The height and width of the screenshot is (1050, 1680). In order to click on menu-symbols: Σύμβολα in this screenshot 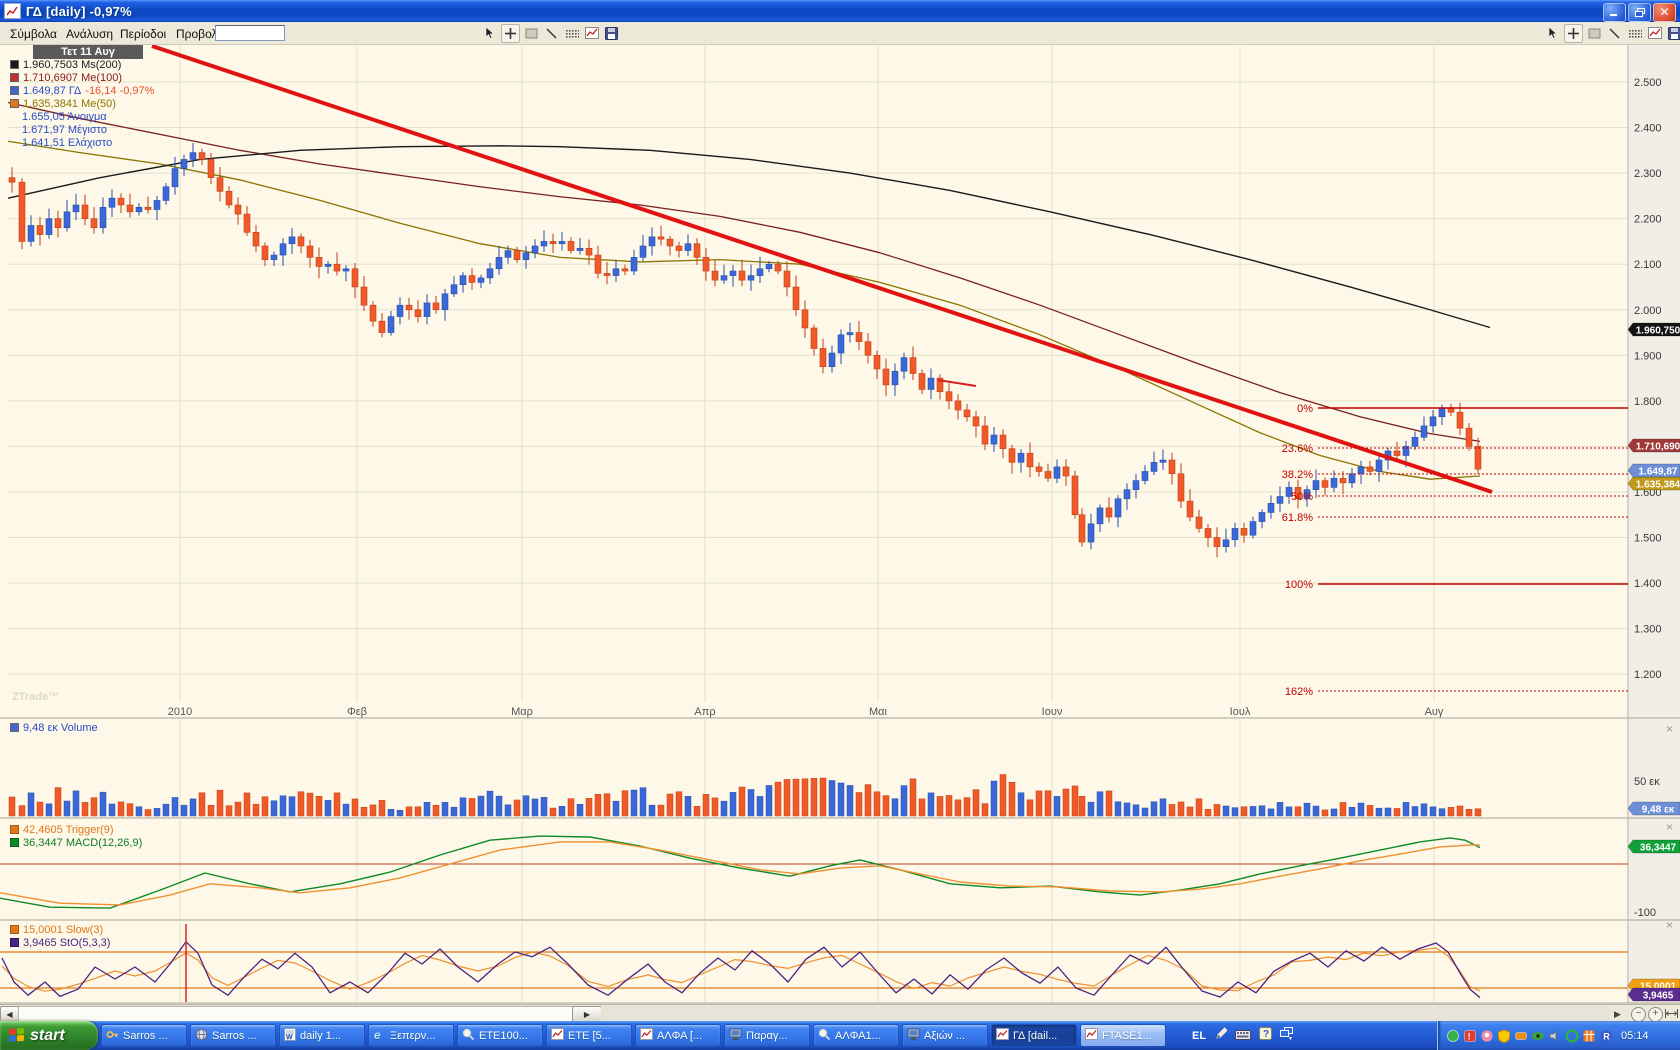, I will do `click(33, 34)`.